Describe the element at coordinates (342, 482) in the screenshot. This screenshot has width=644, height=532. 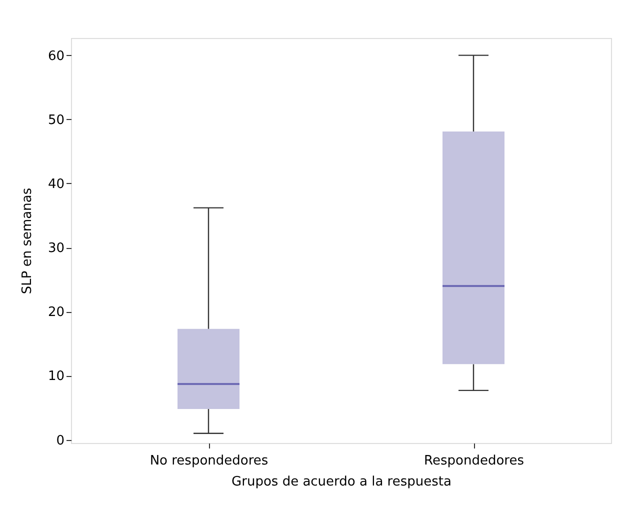
I see `x-axis-title: Grupos de acuerdo a la respuesta` at that location.